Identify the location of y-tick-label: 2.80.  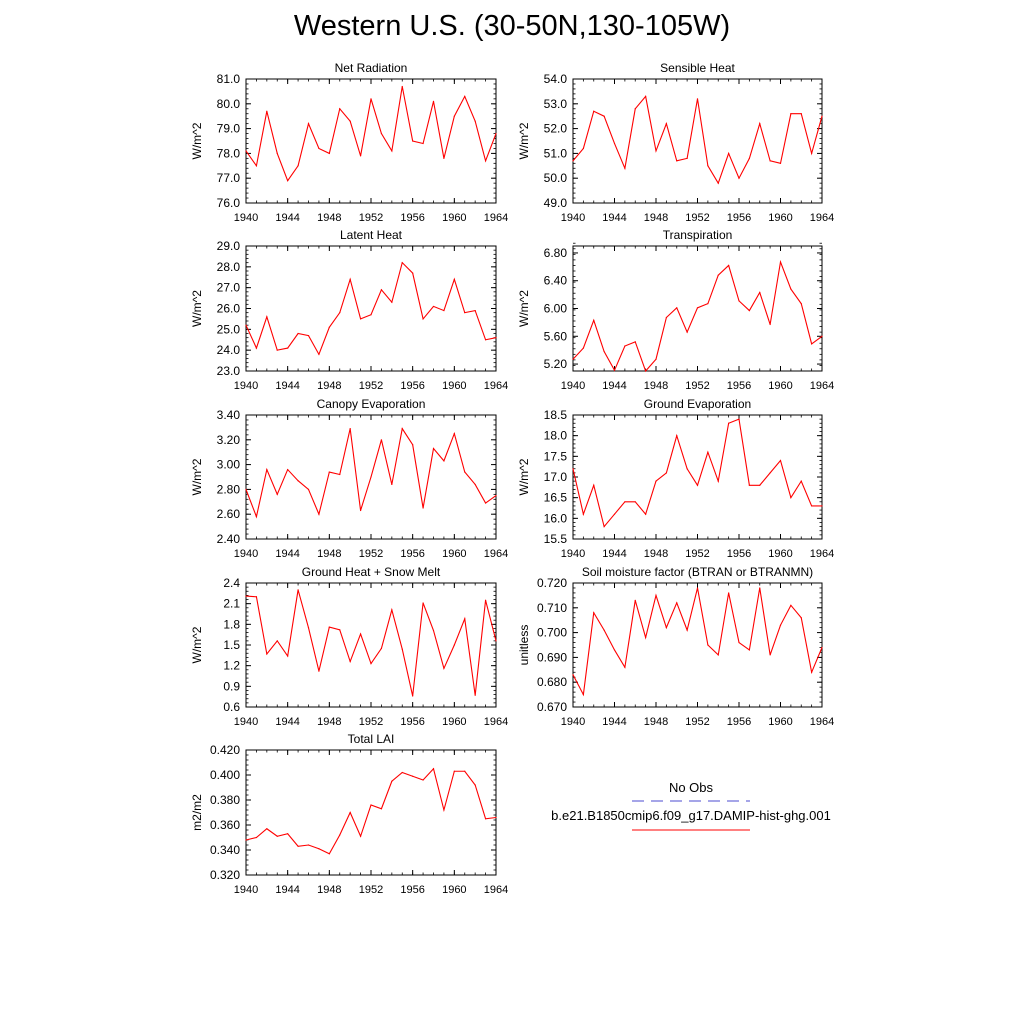
(229, 489).